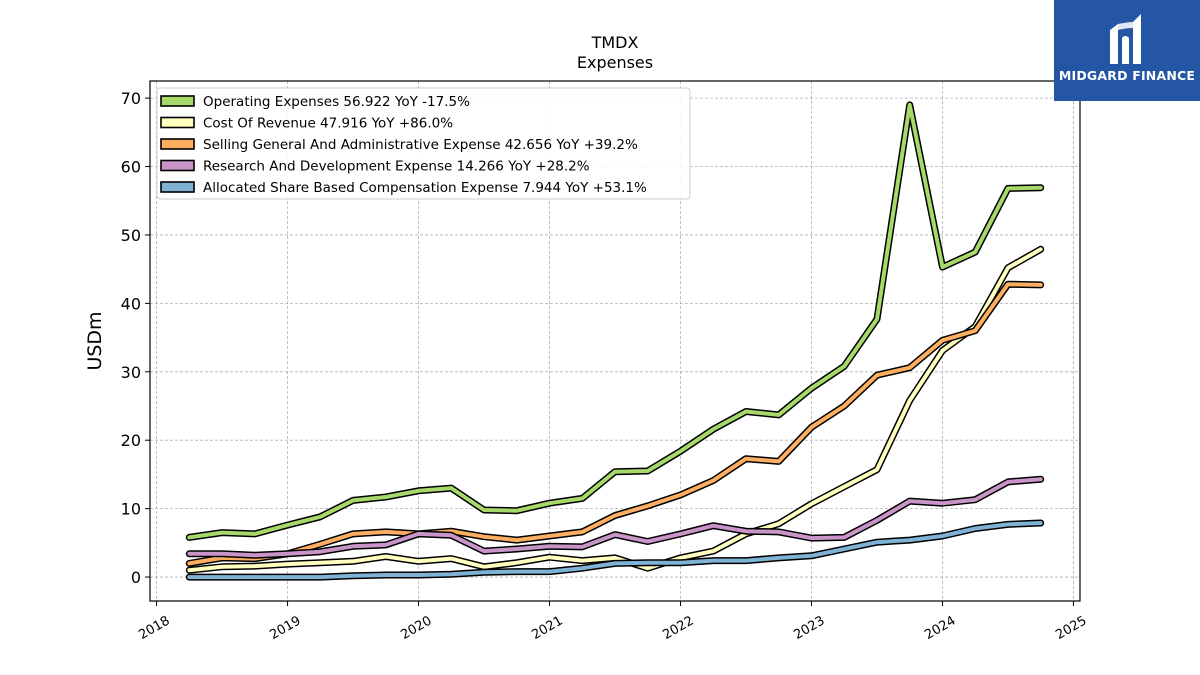 The width and height of the screenshot is (1200, 675). Describe the element at coordinates (131, 98) in the screenshot. I see `y-tick-label: 70` at that location.